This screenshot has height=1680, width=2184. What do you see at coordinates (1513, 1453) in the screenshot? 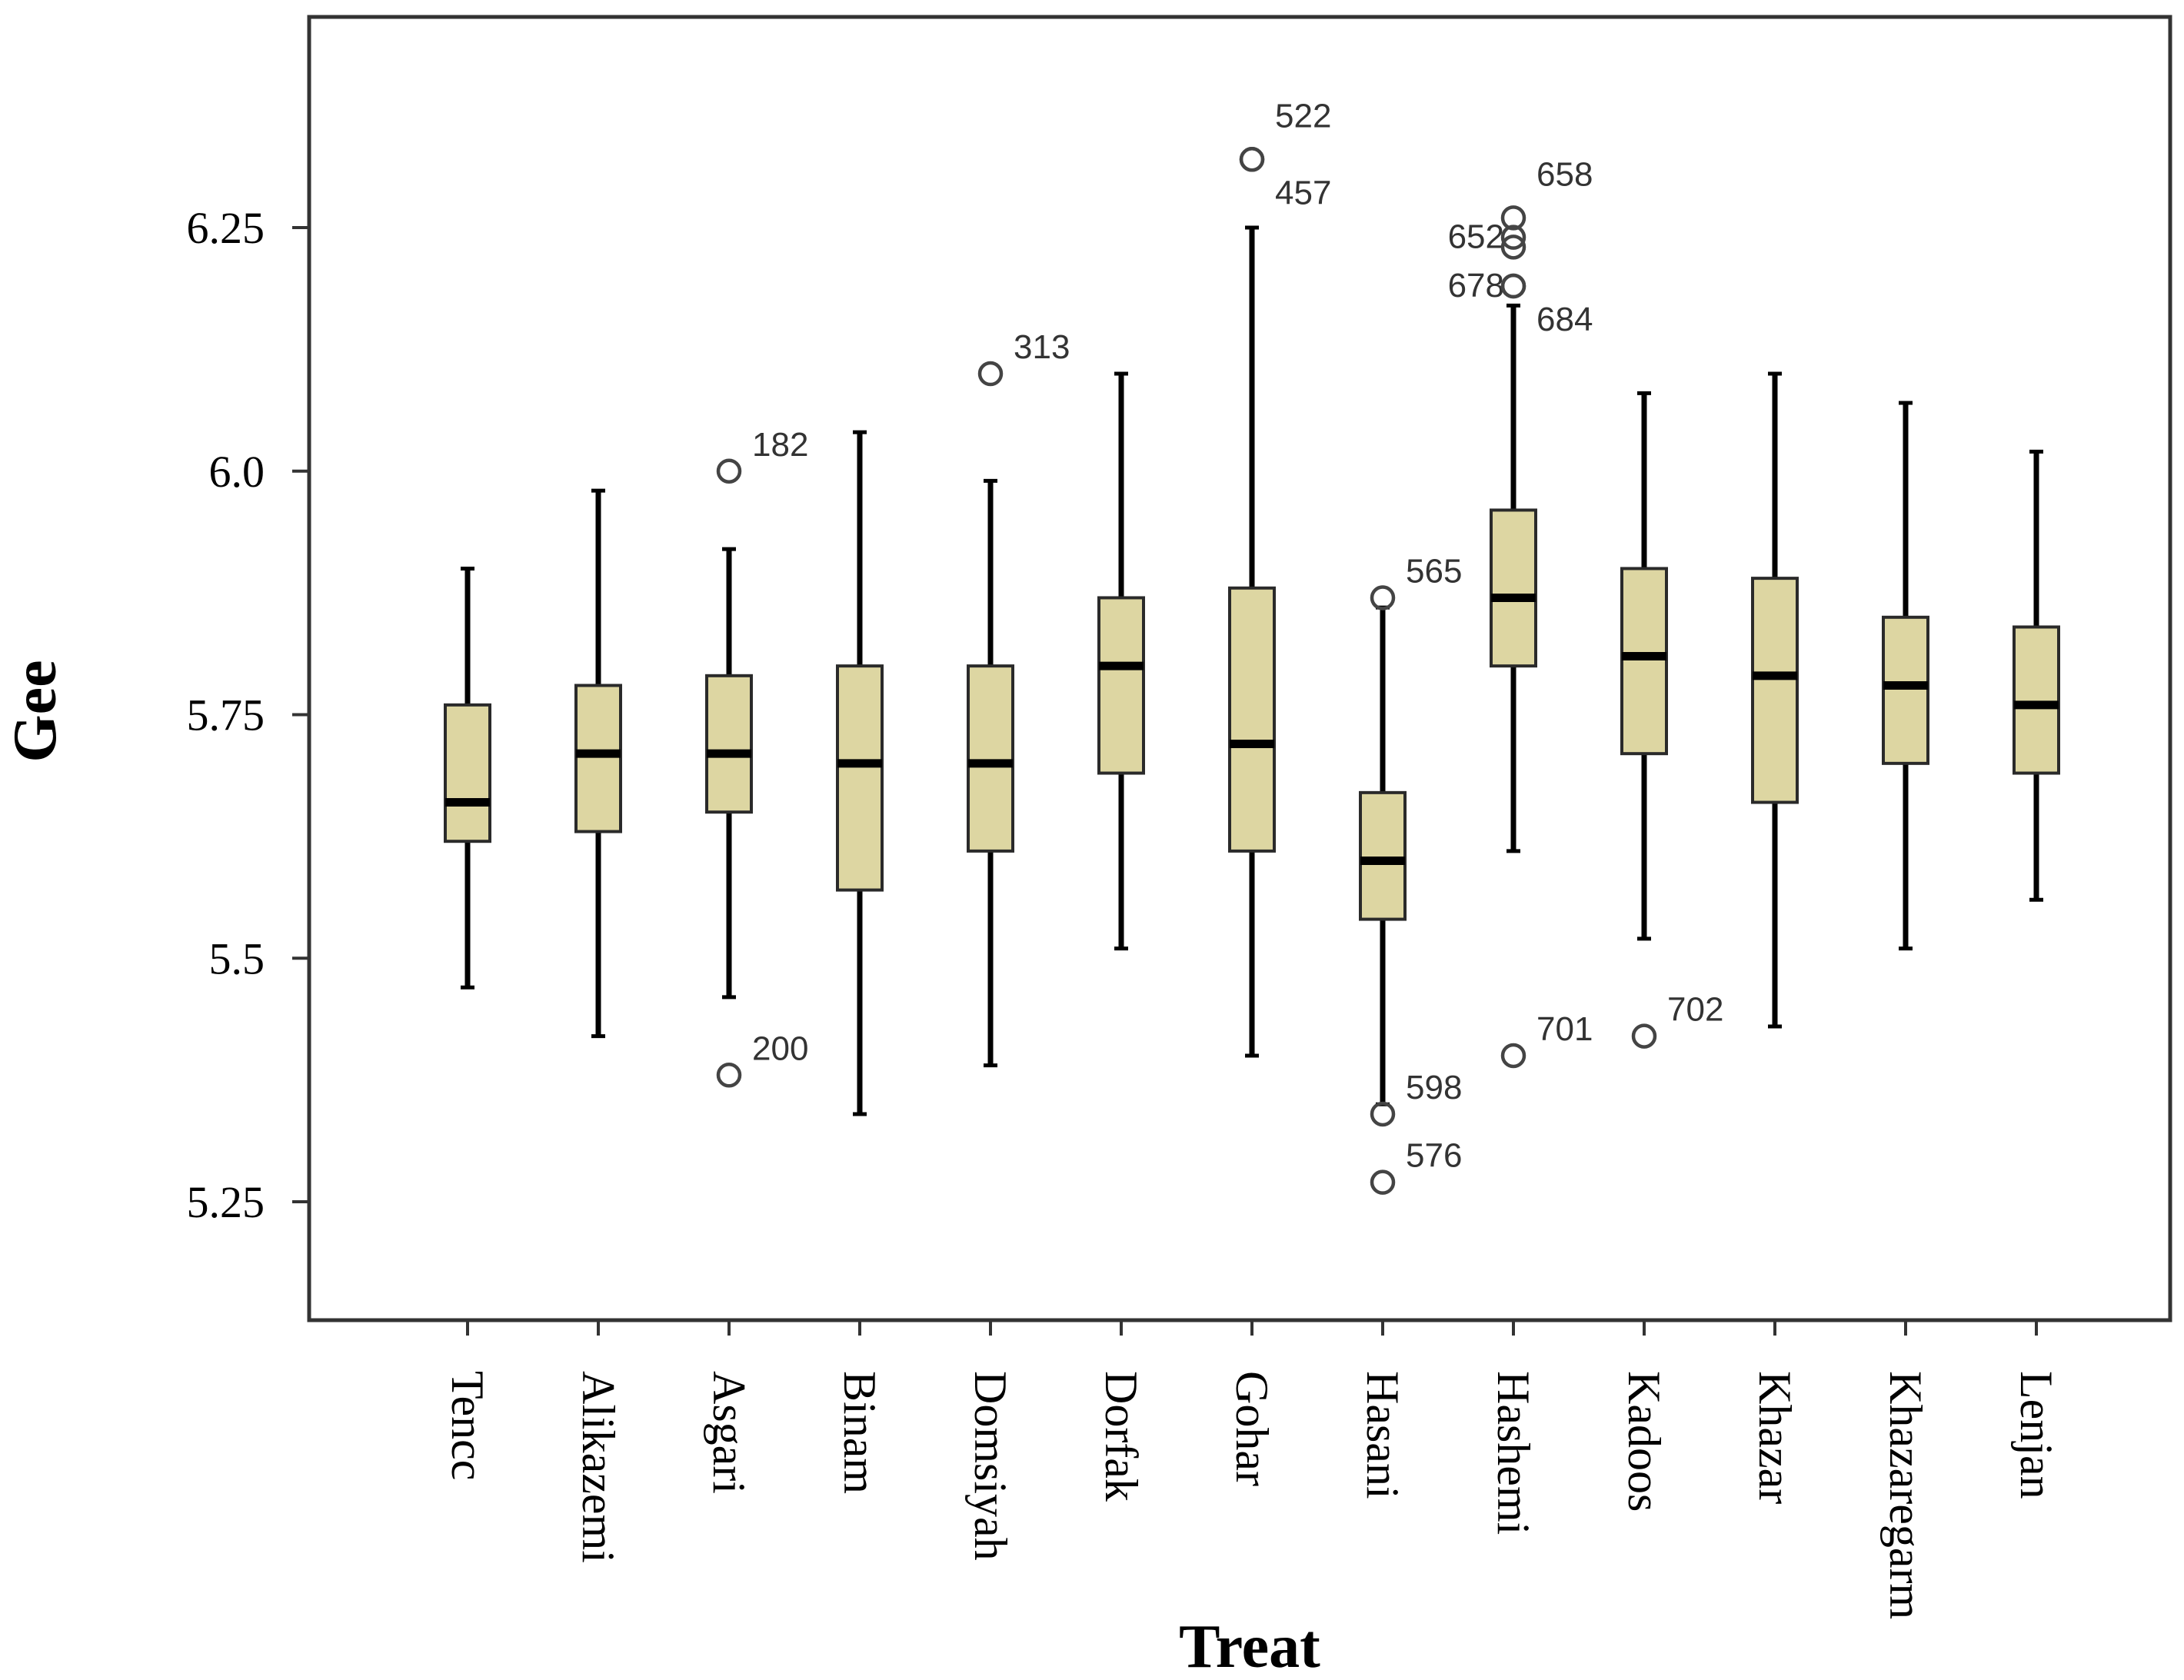
I see `x-tick-label: Hashemi` at bounding box center [1513, 1453].